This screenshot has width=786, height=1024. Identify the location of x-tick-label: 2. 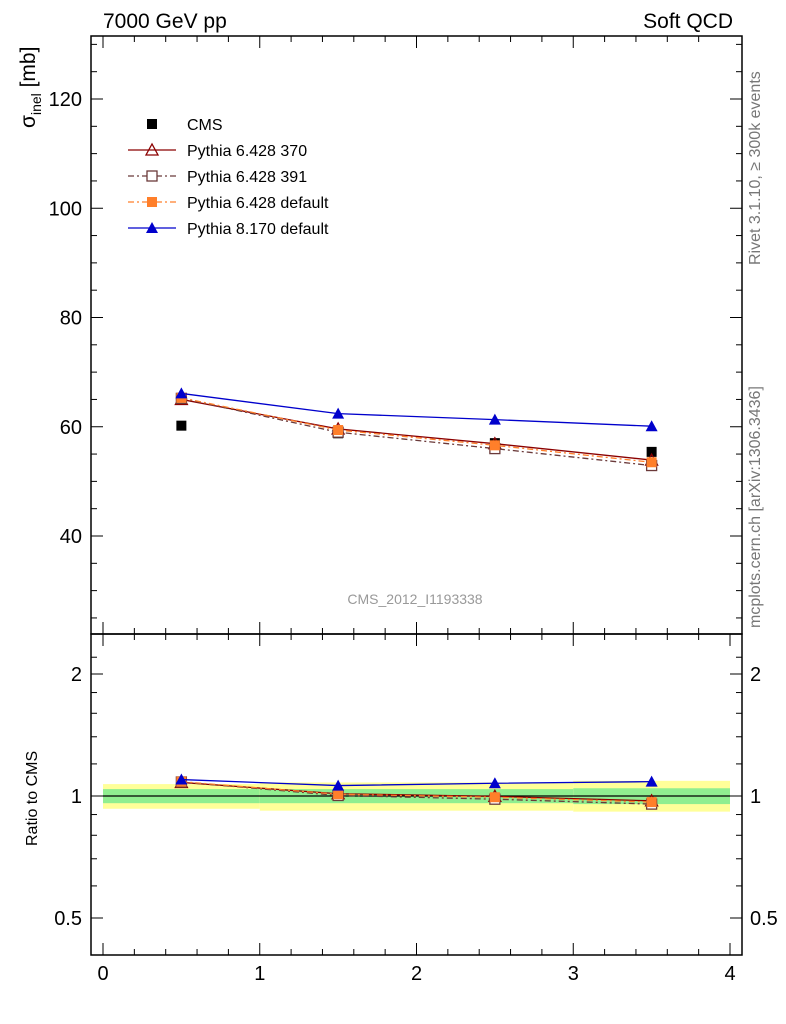
(416, 974).